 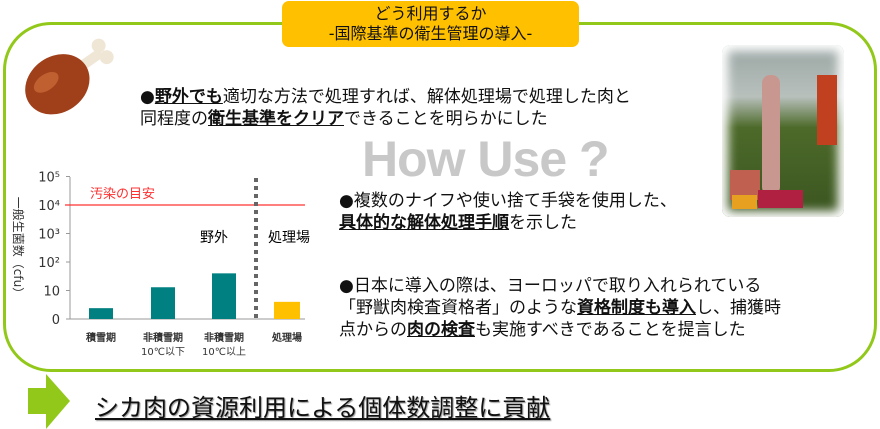 I want to click on point2-text: ●複数のナイフや使い捨て手袋を使用した、 具体的な解体処理手順を示した, so click(x=508, y=212).